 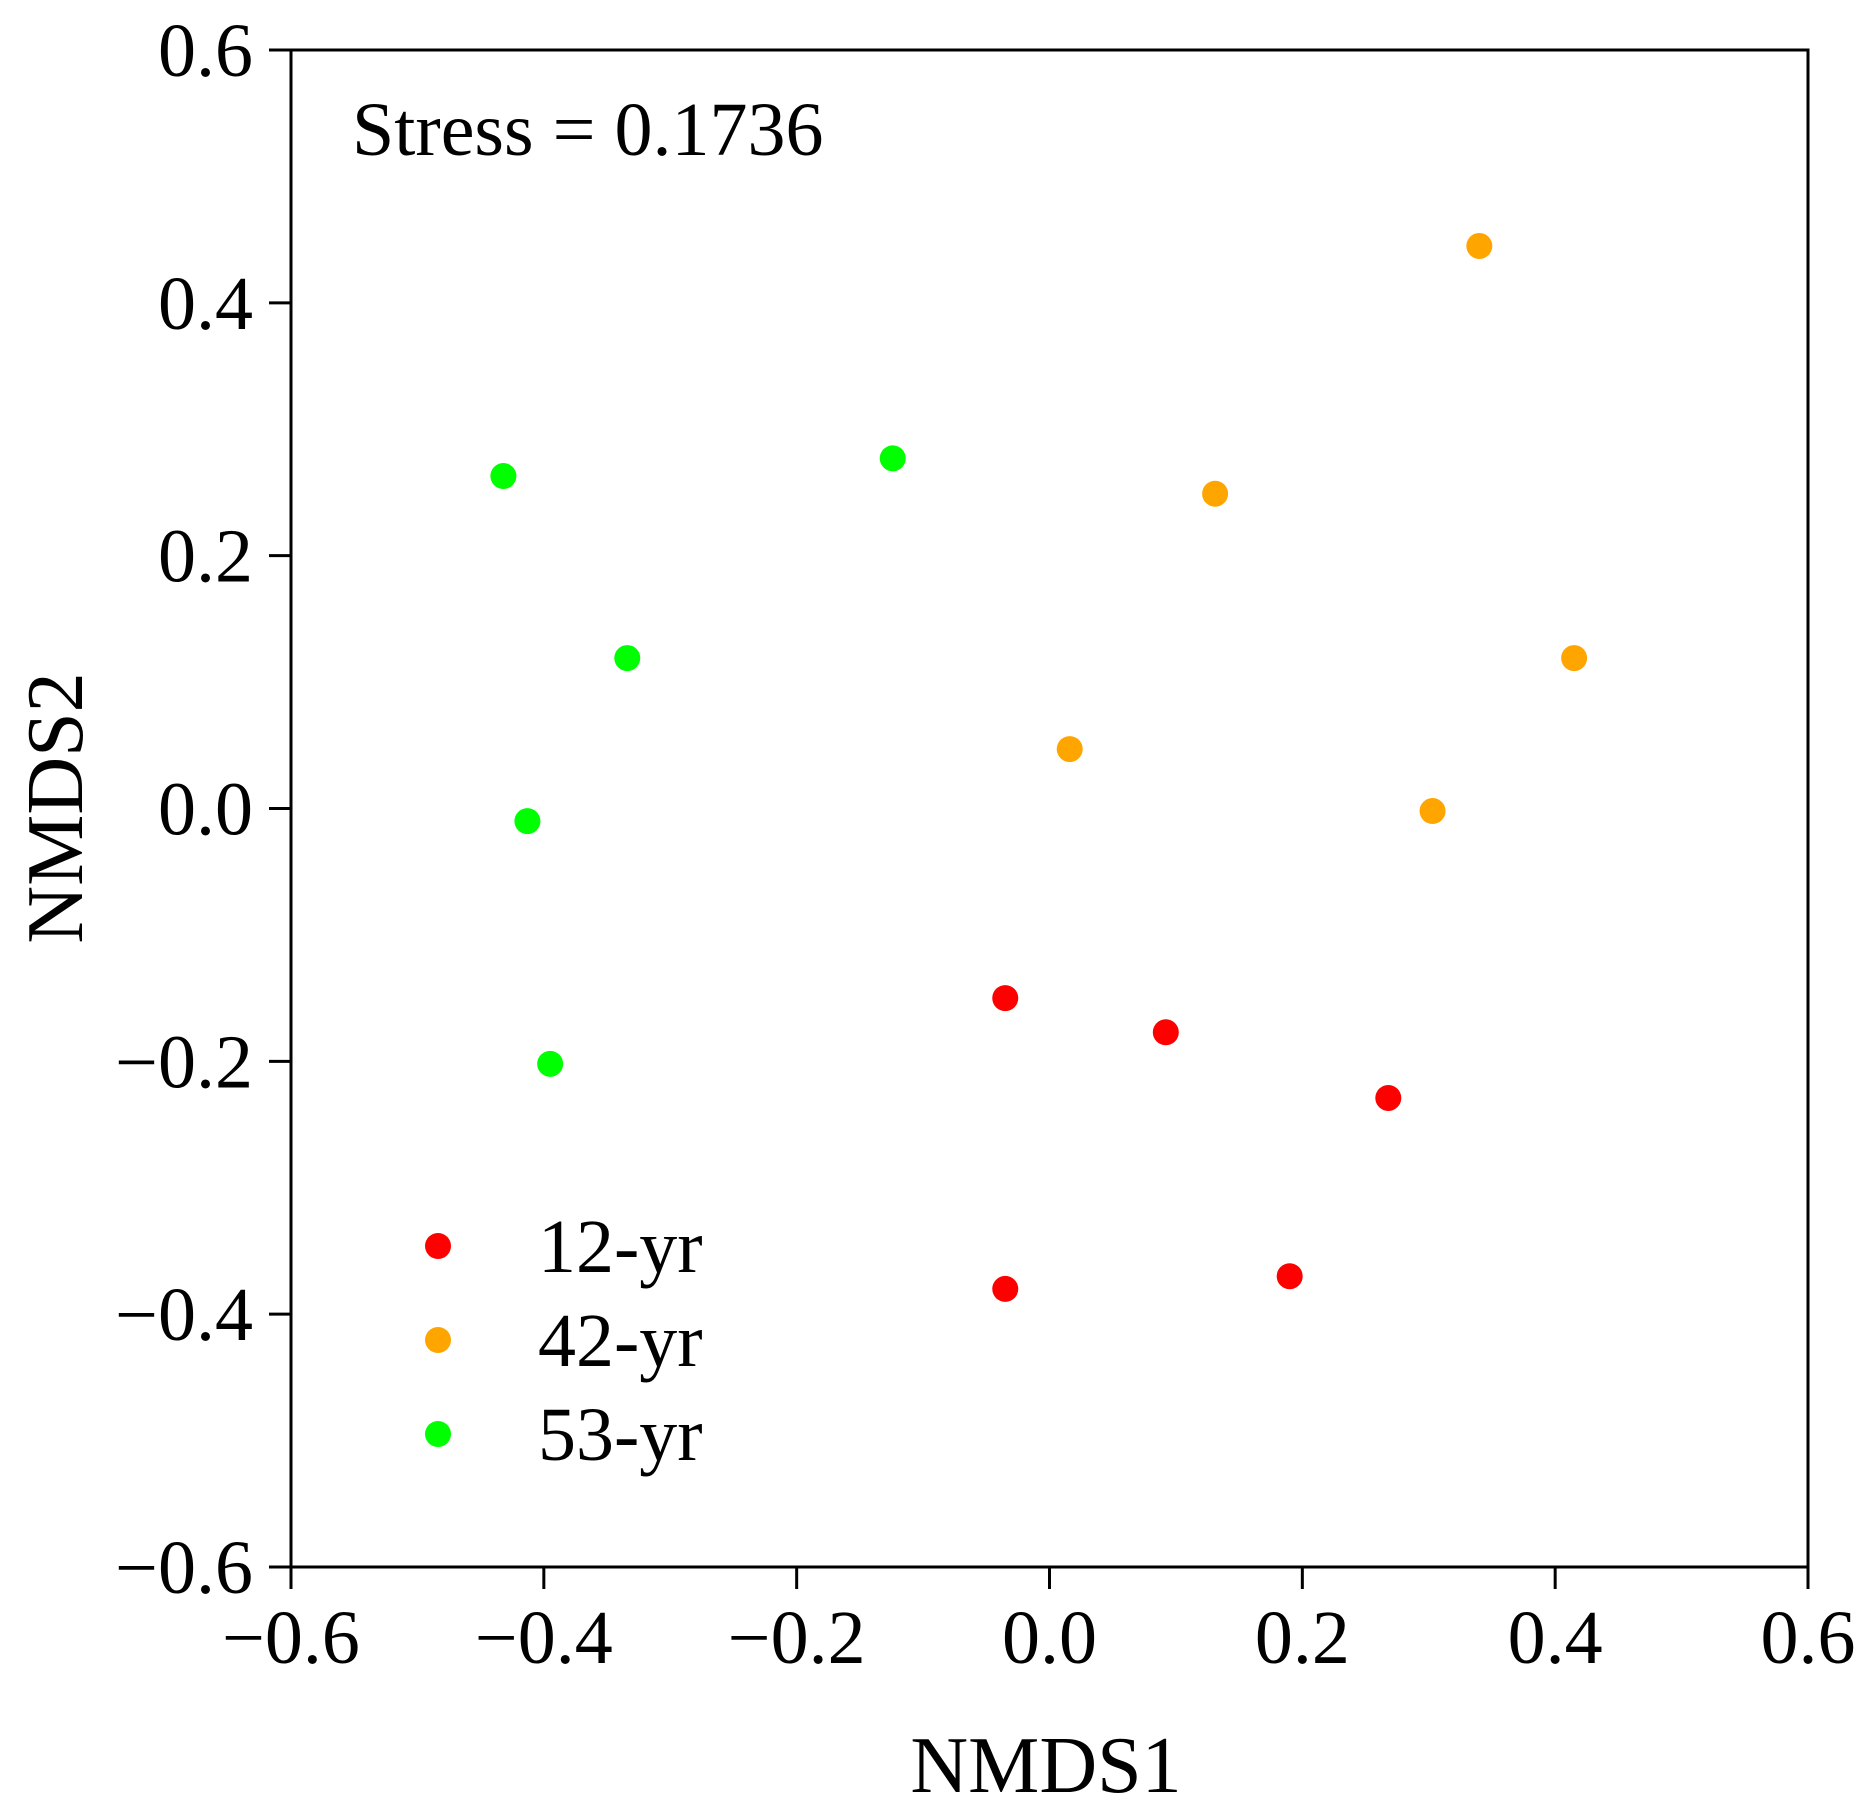 What do you see at coordinates (1049, 1638) in the screenshot?
I see `x-tick-label: 0.0` at bounding box center [1049, 1638].